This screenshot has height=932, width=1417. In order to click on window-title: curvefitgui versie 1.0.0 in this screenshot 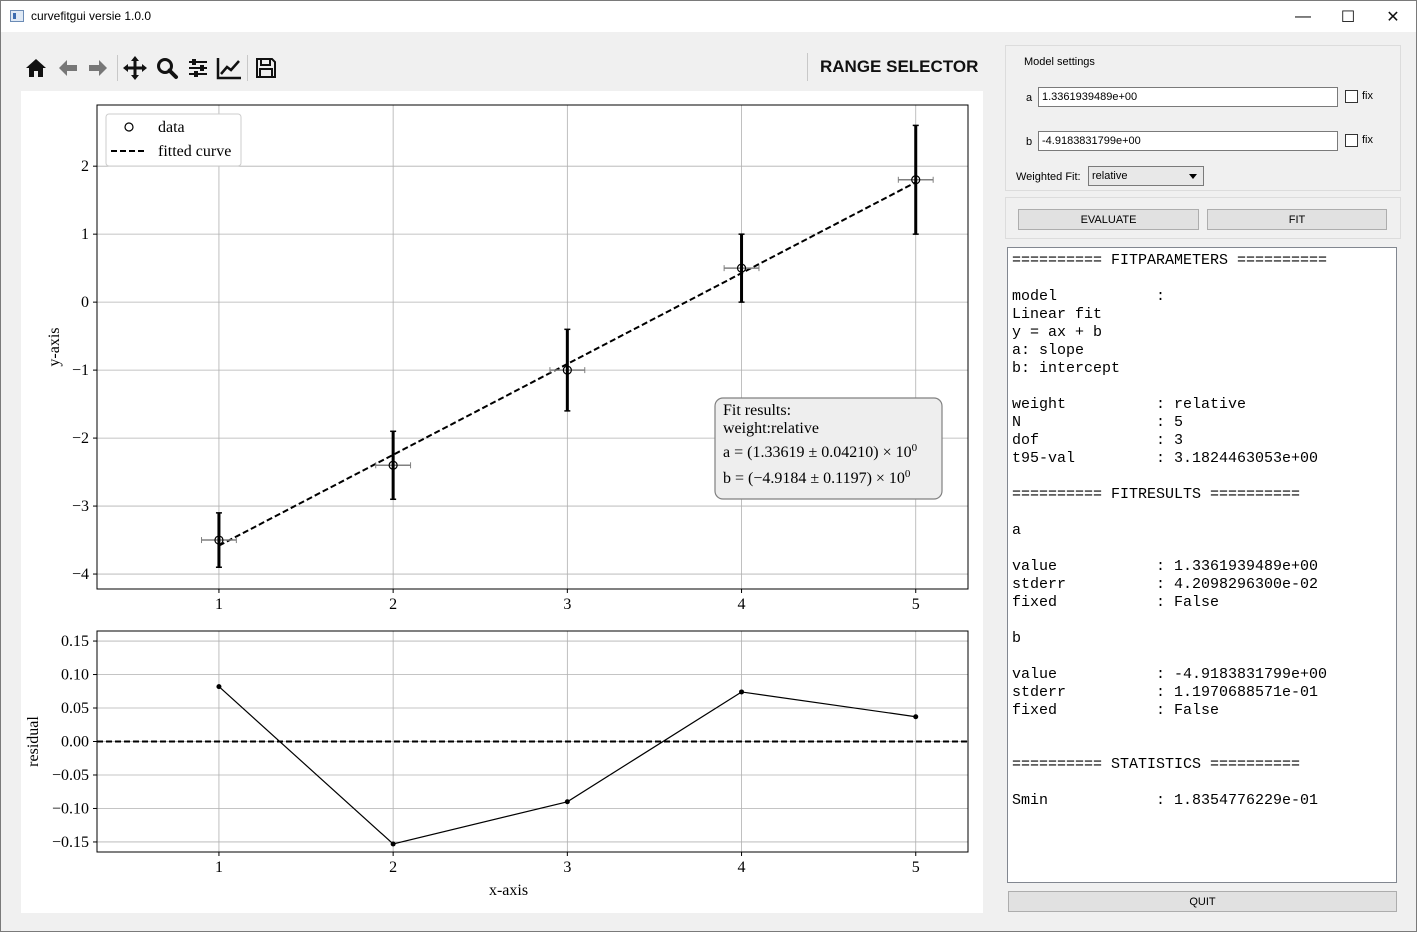, I will do `click(91, 16)`.